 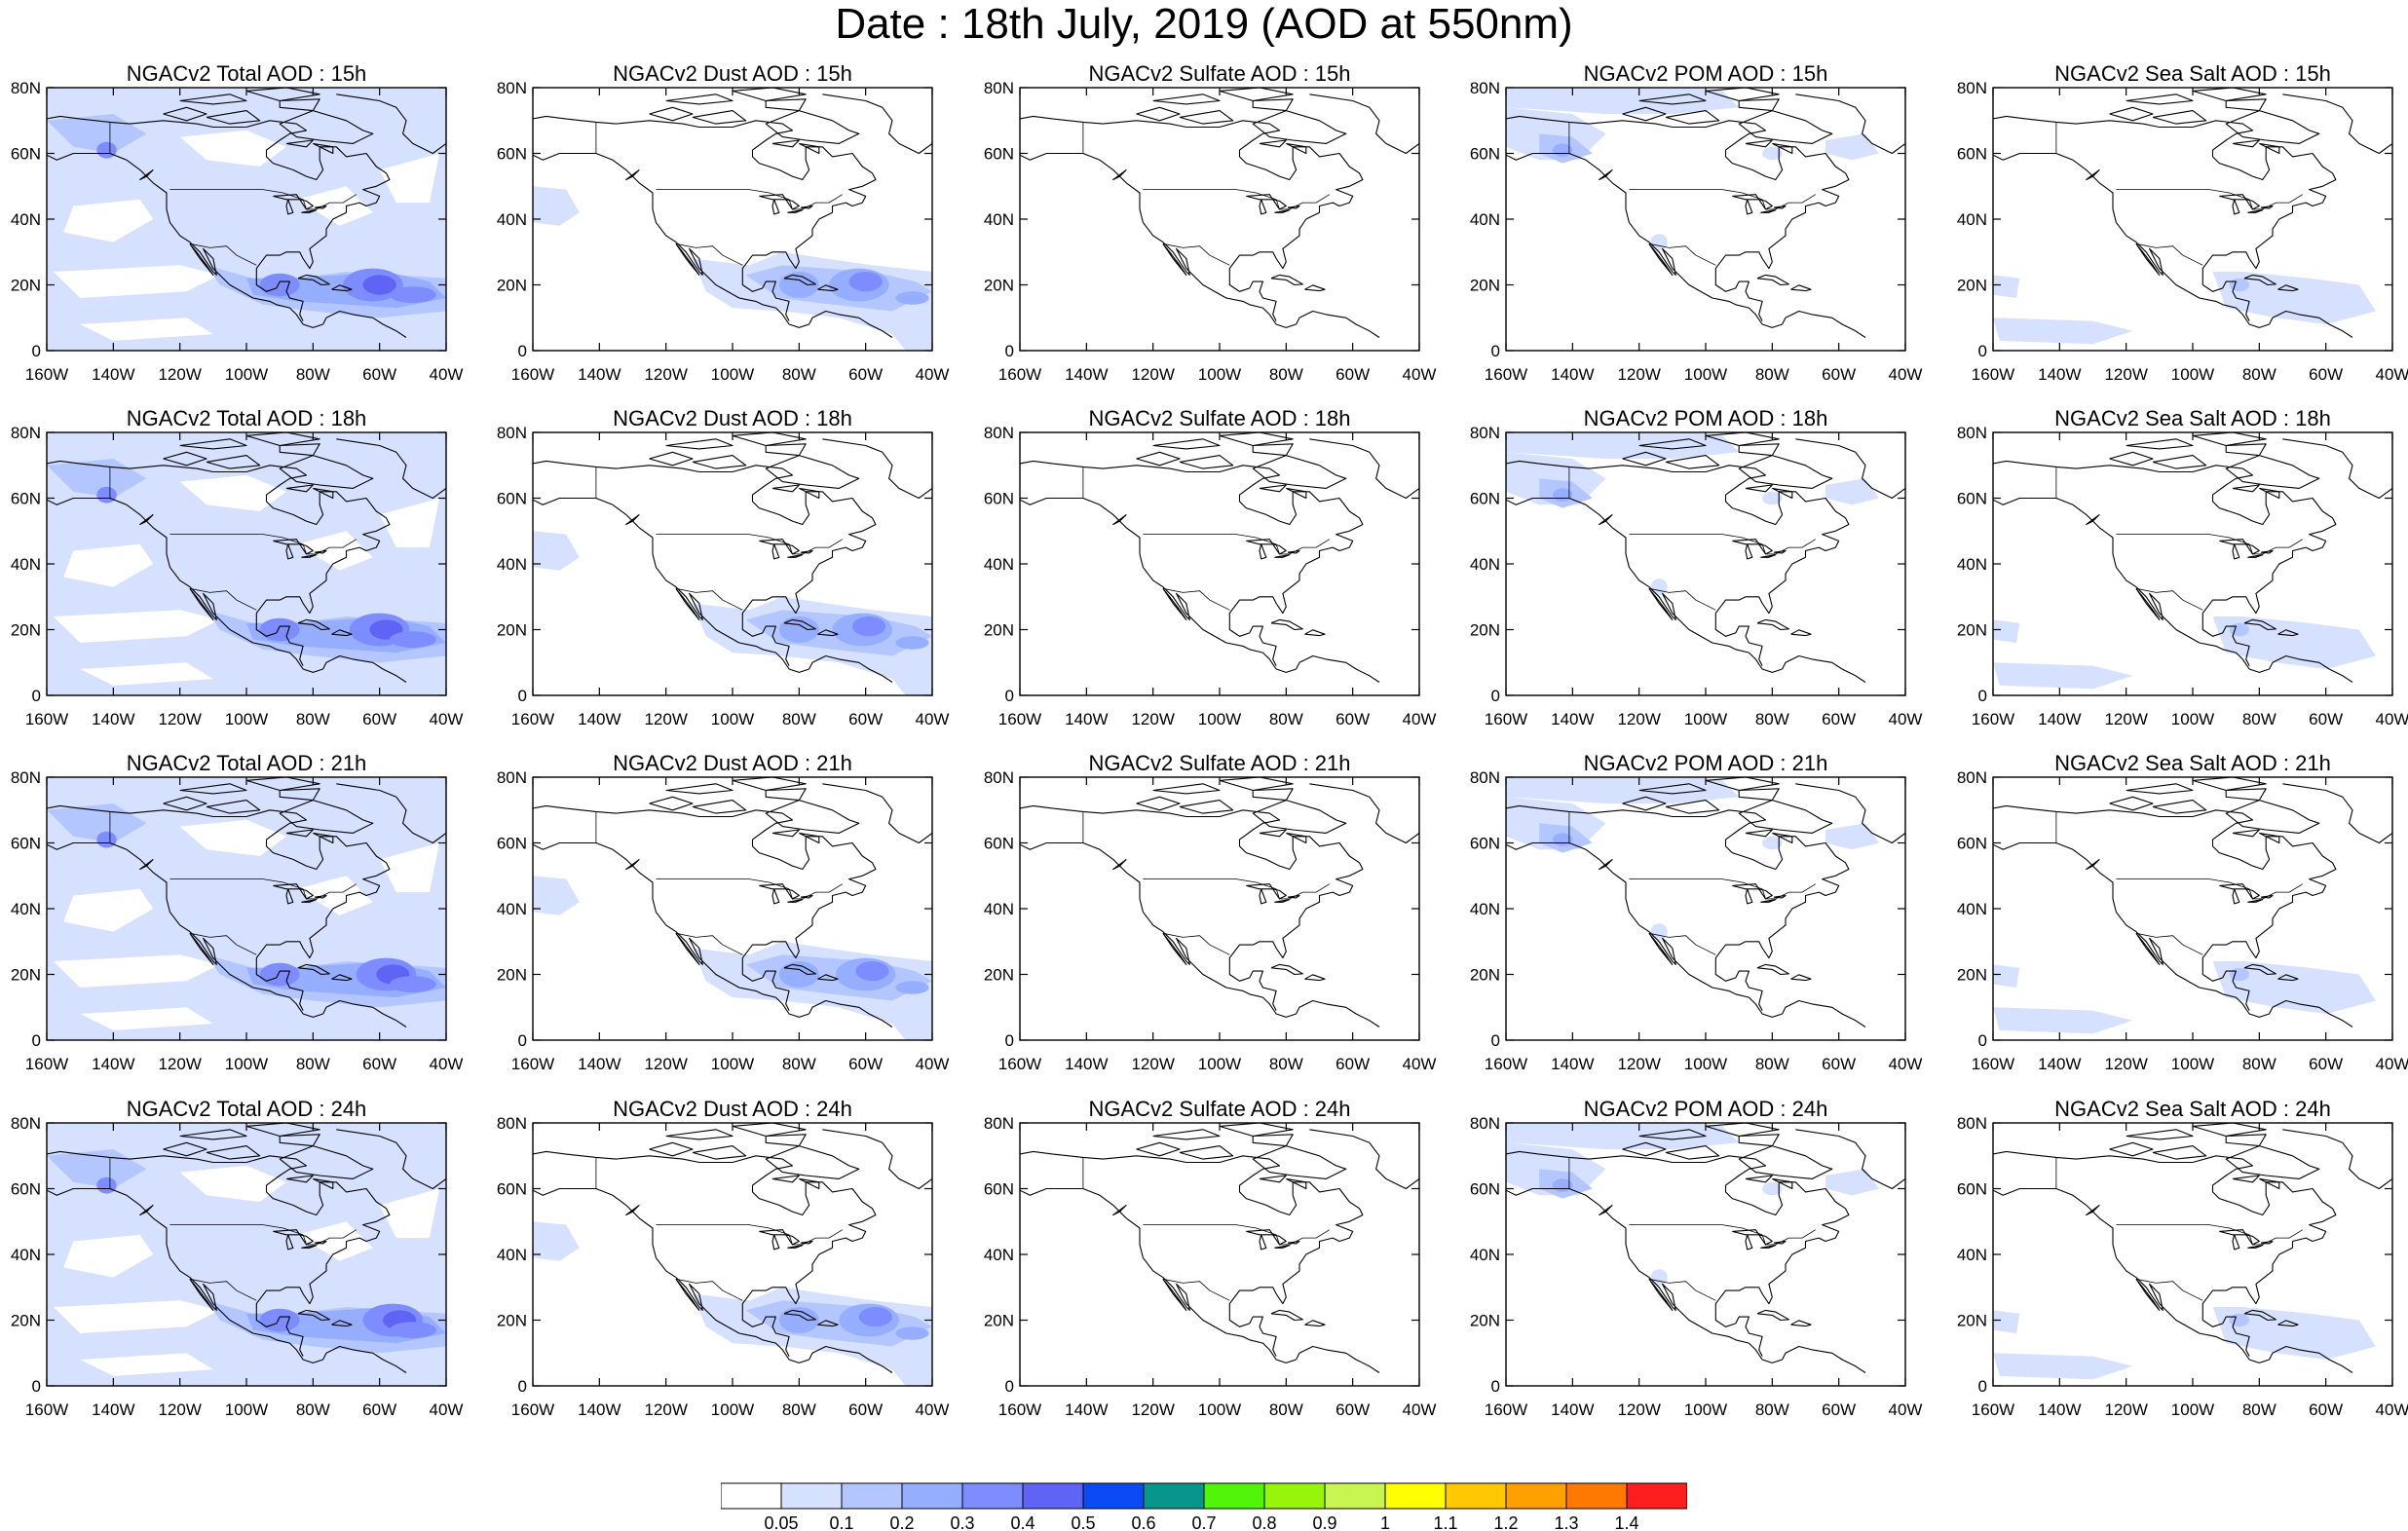 I want to click on aod-dust-region, so click(x=556, y=895).